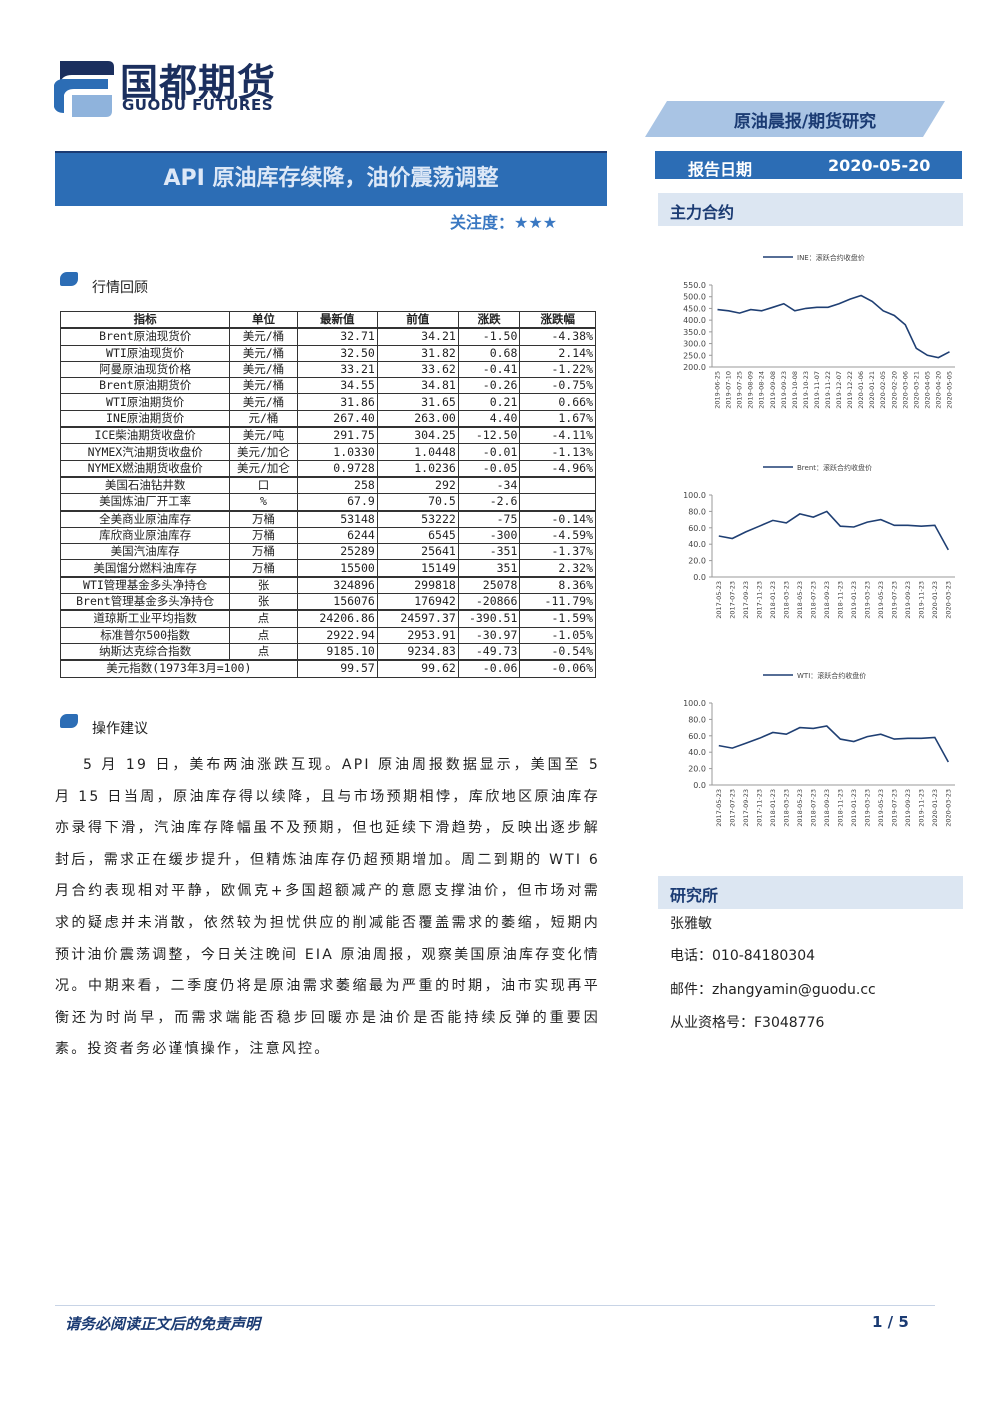  What do you see at coordinates (417, 585) in the screenshot?
I see `table-cell: 299818` at bounding box center [417, 585].